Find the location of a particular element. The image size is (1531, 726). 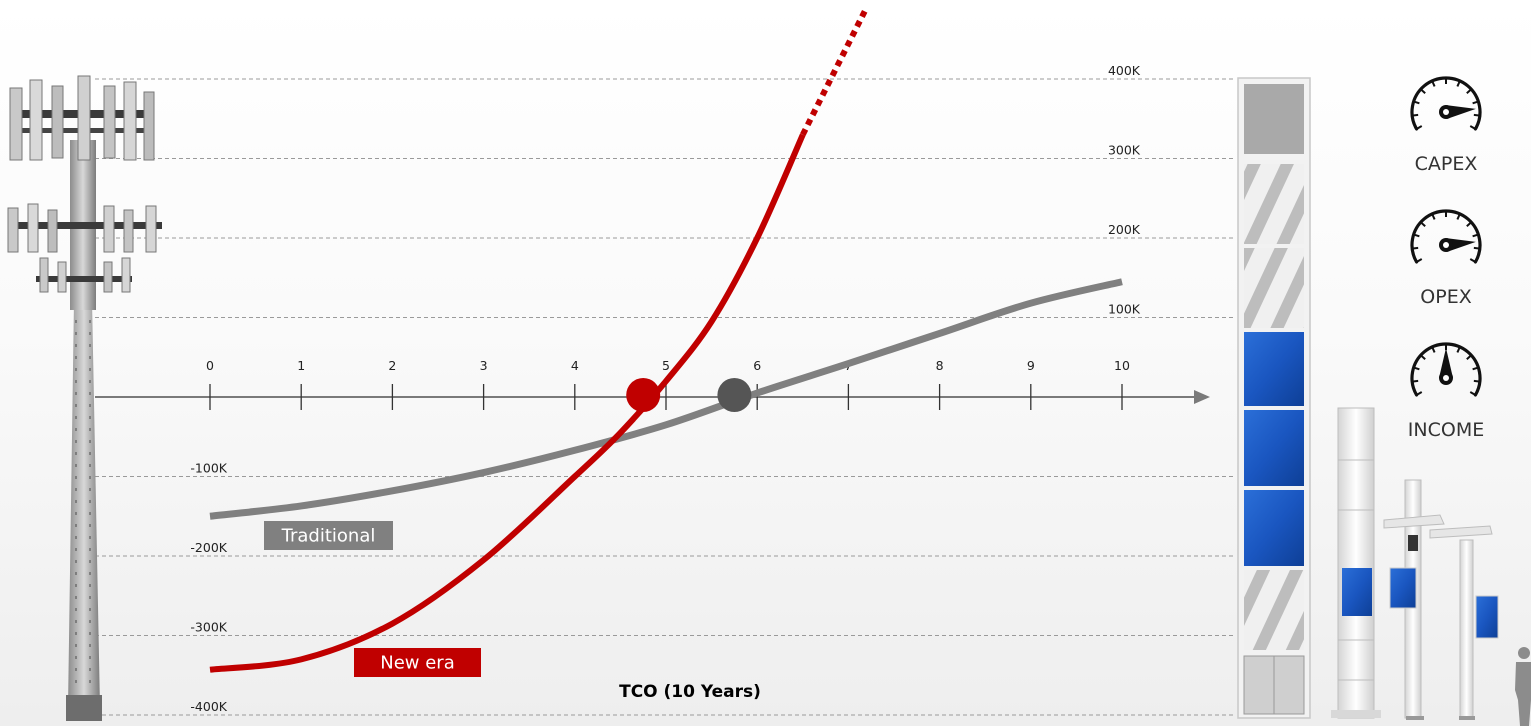

cell-tower-icon is located at coordinates (84, 398).